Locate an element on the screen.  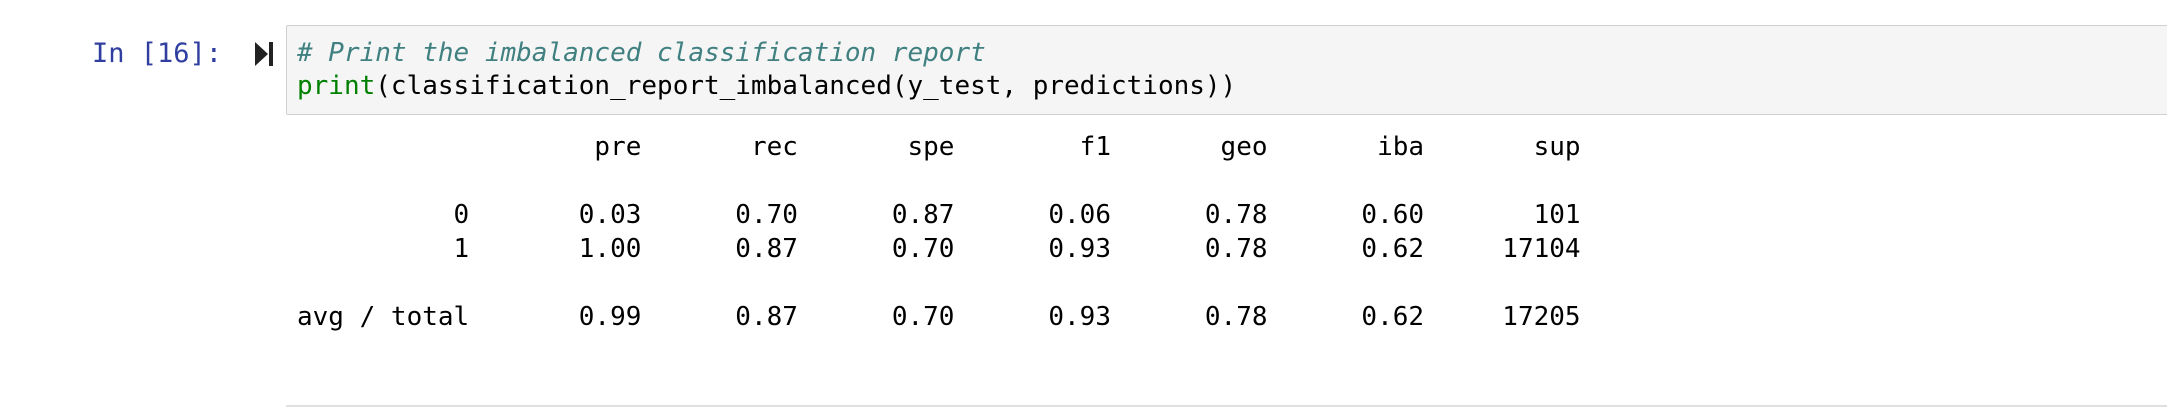
output-line-header: pre rec spe f1 geo iba sup is located at coordinates (939, 147).